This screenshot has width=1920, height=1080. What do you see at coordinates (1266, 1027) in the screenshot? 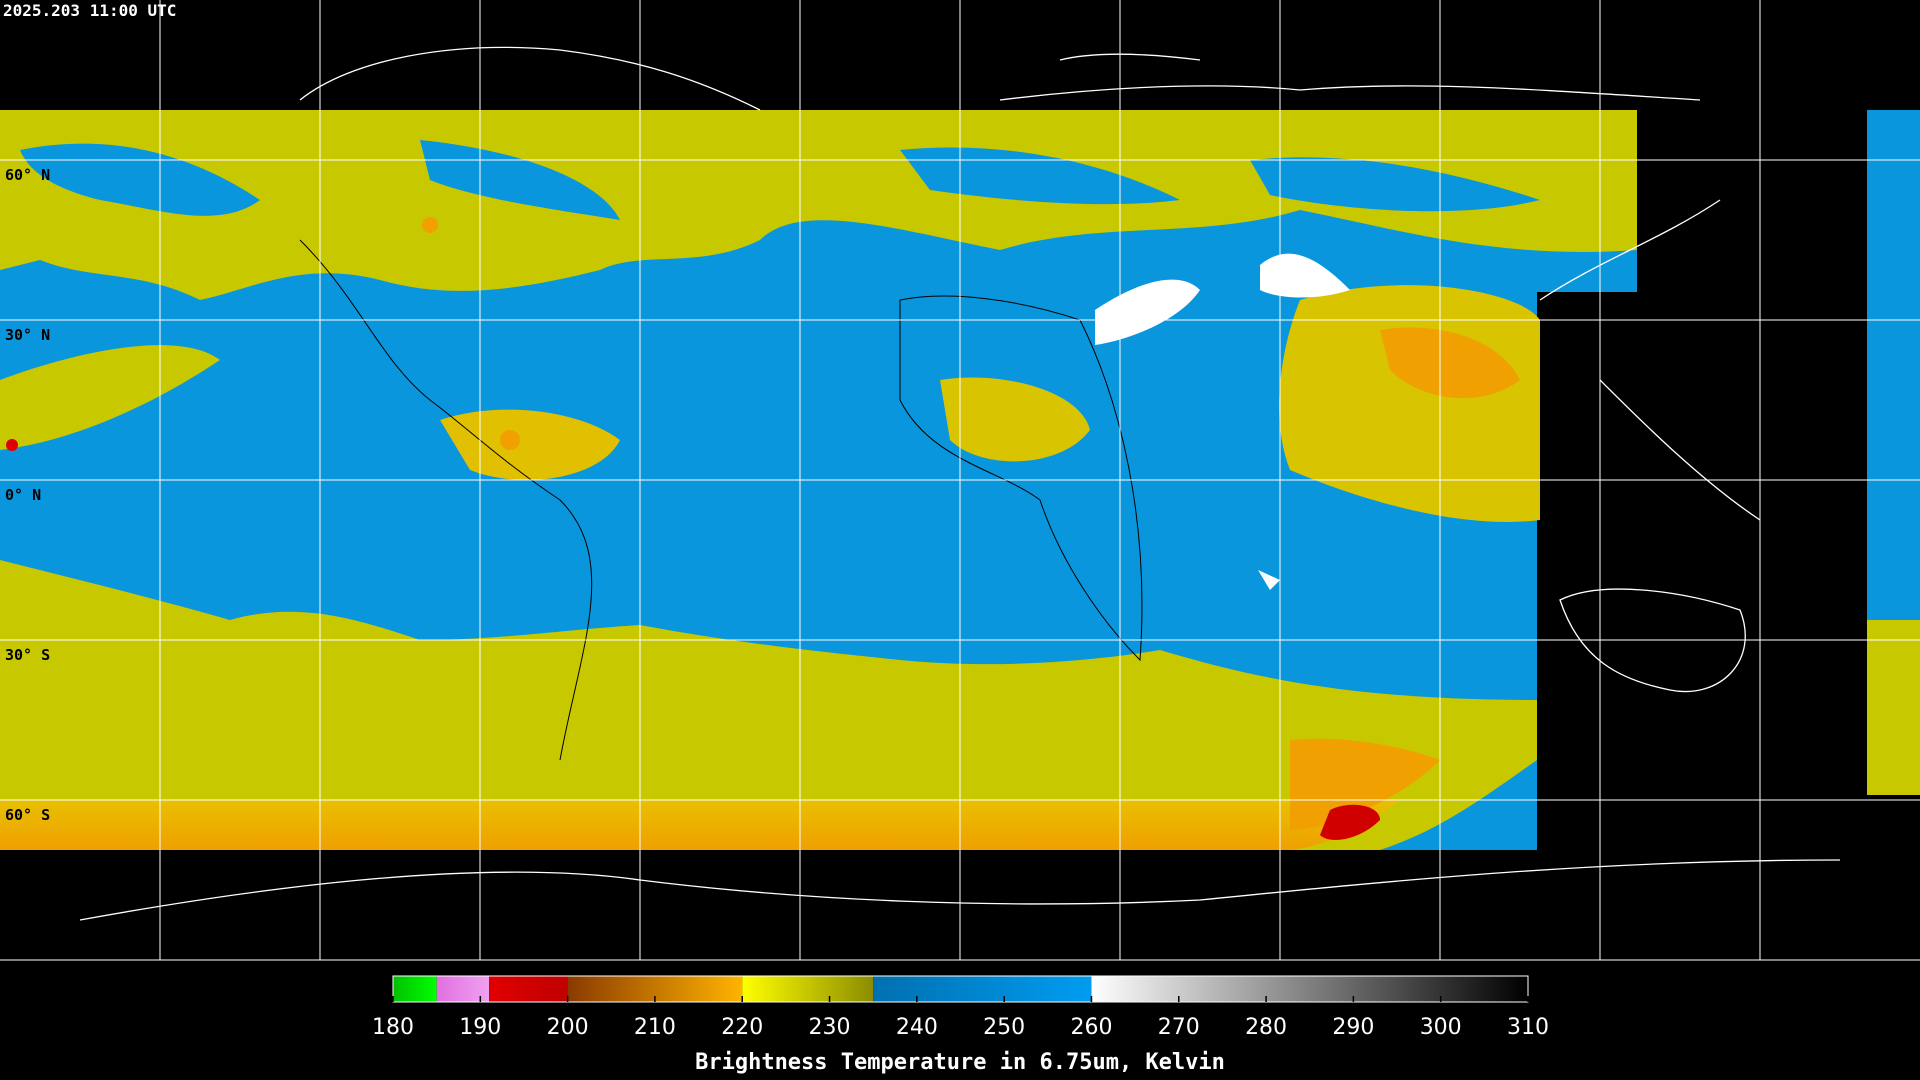
I see `colorbar-tick-label: 280` at bounding box center [1266, 1027].